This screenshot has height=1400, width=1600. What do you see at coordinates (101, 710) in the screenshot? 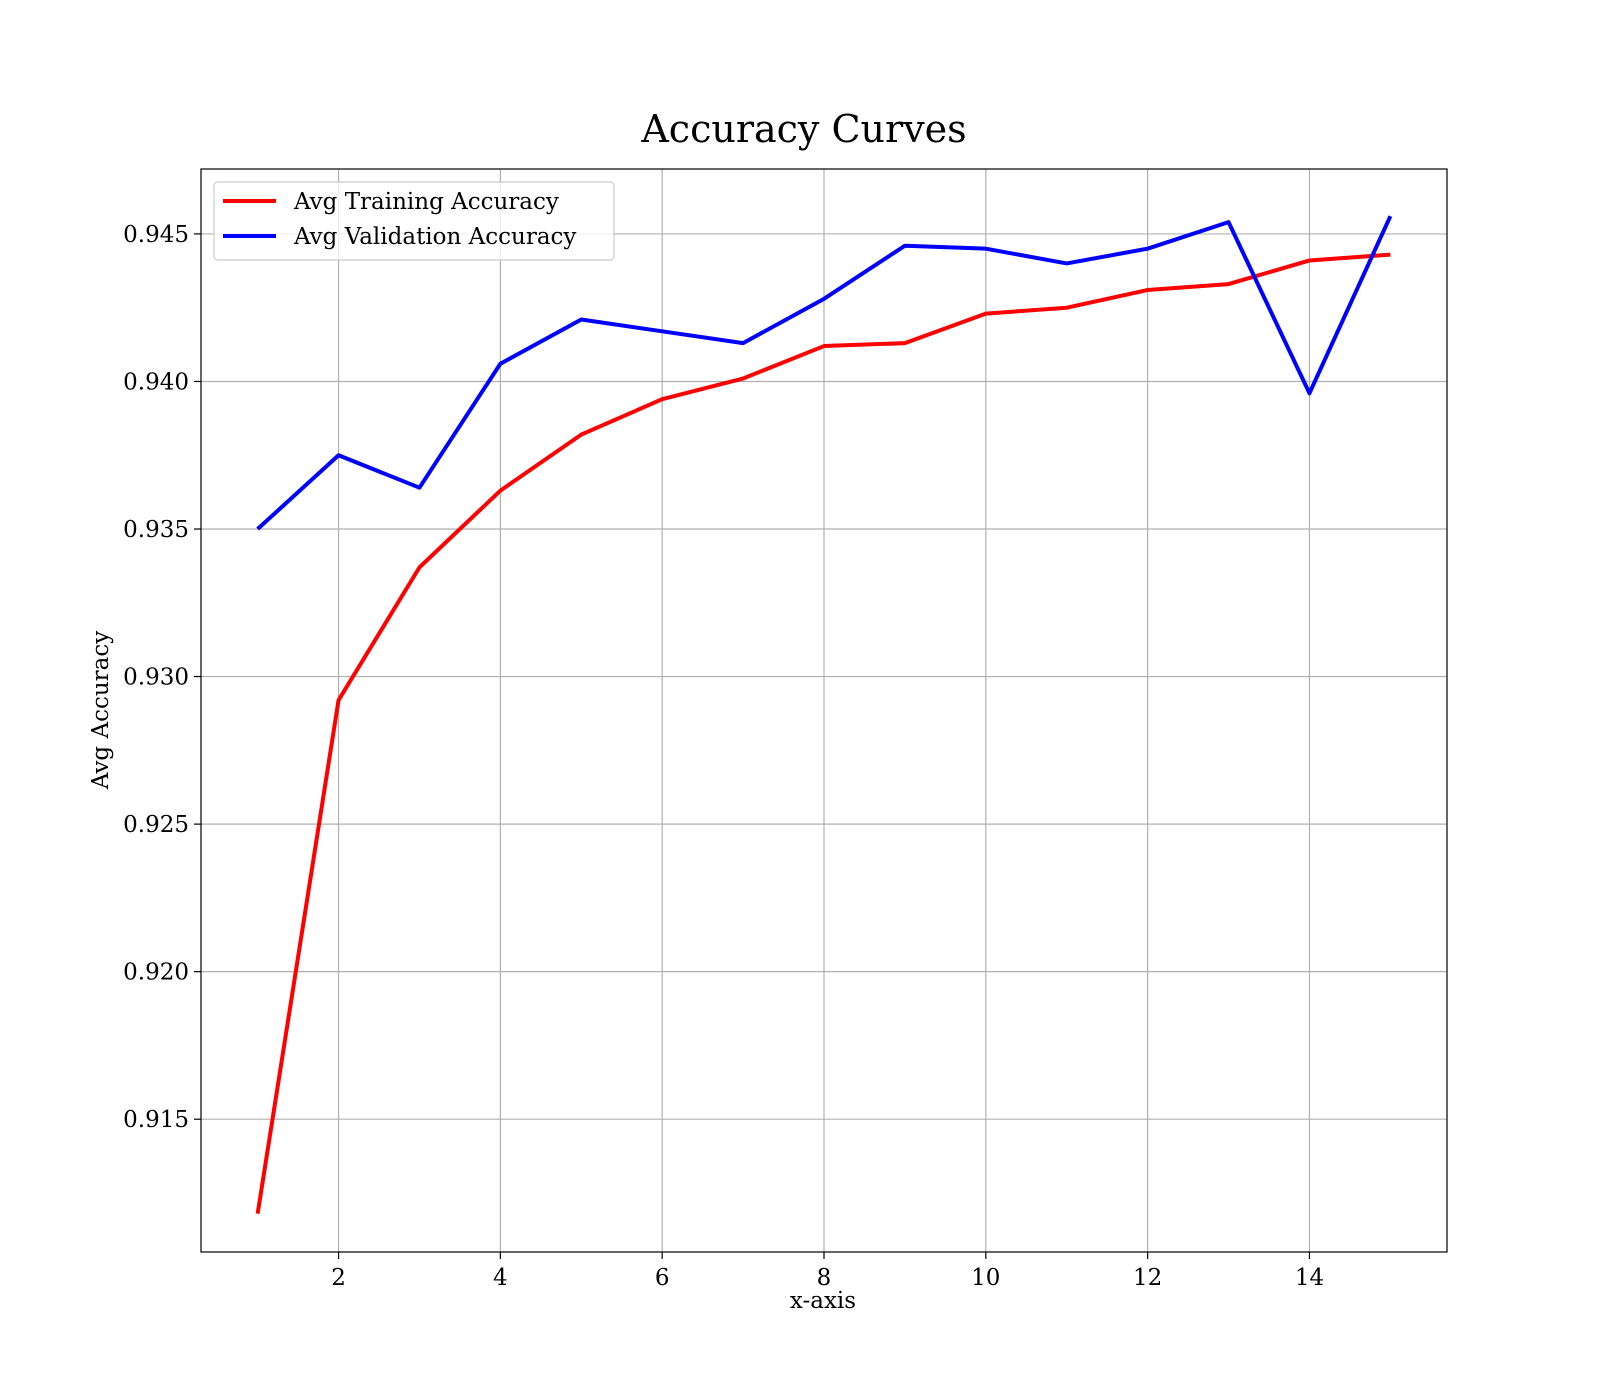
I see `y-axis-label: Avg Accuracy` at bounding box center [101, 710].